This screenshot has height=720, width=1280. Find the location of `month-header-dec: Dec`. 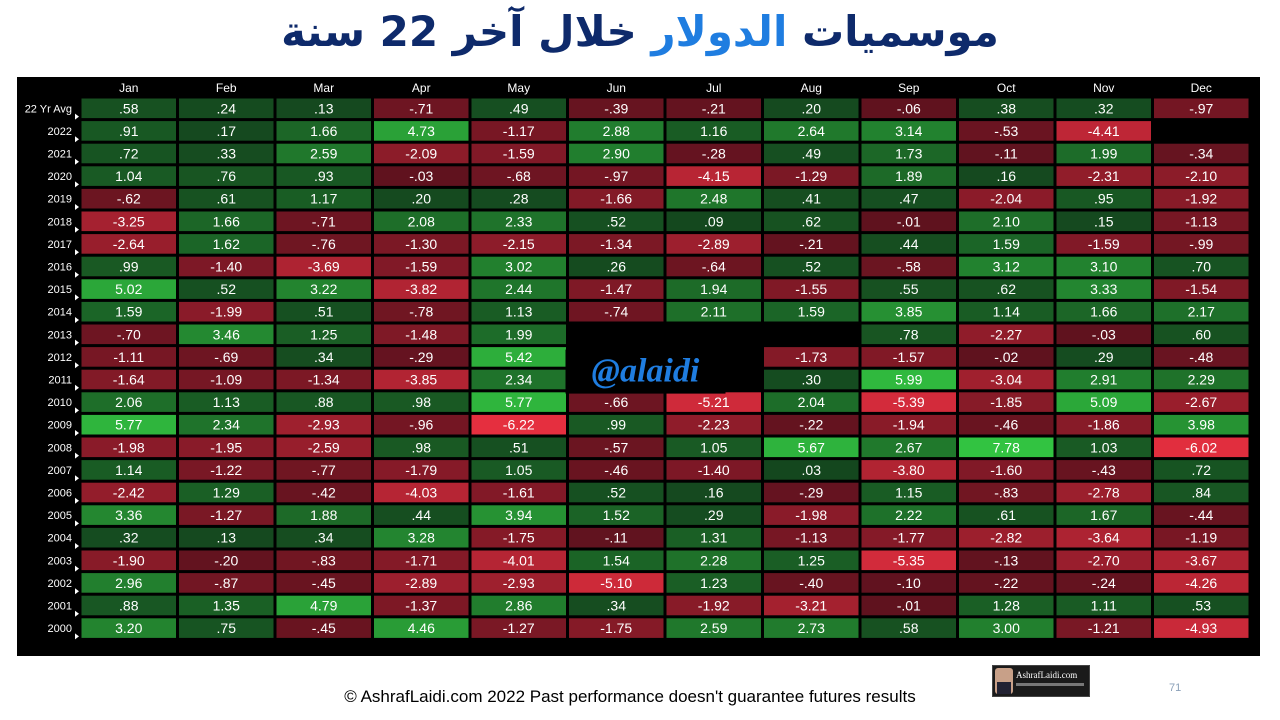

month-header-dec: Dec is located at coordinates (1201, 88).